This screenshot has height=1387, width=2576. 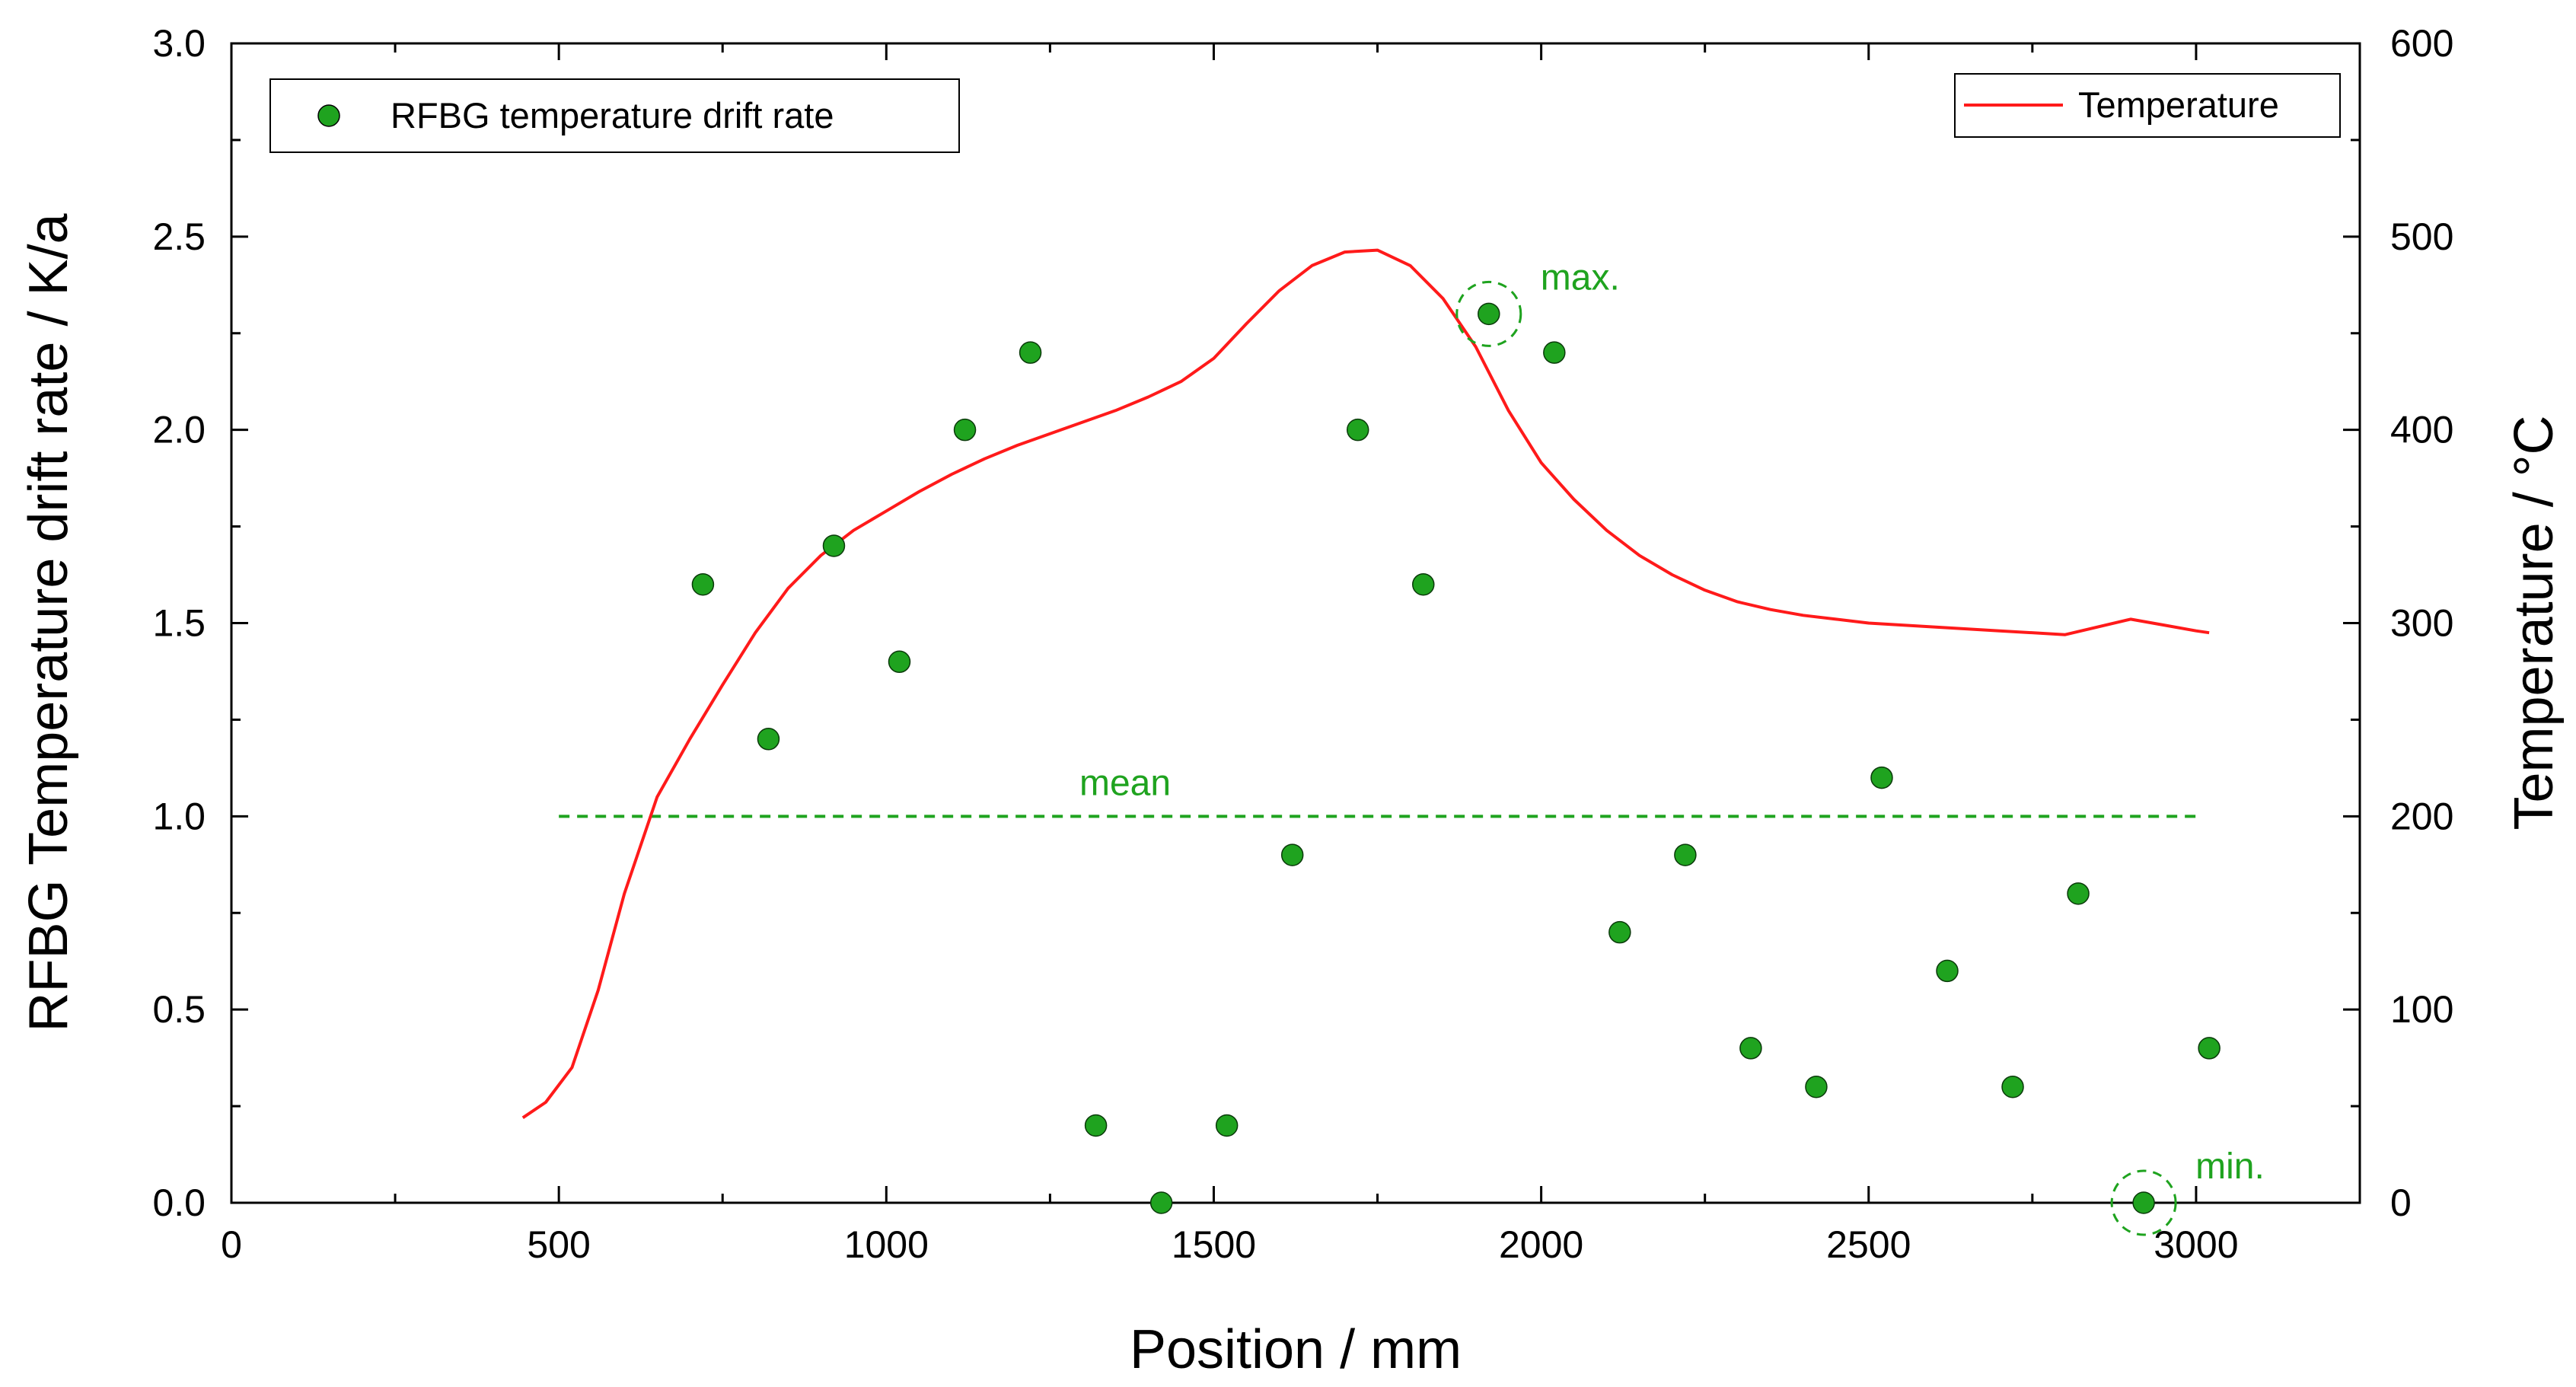 What do you see at coordinates (179, 1010) in the screenshot?
I see `y-left-tick-label: 0.5` at bounding box center [179, 1010].